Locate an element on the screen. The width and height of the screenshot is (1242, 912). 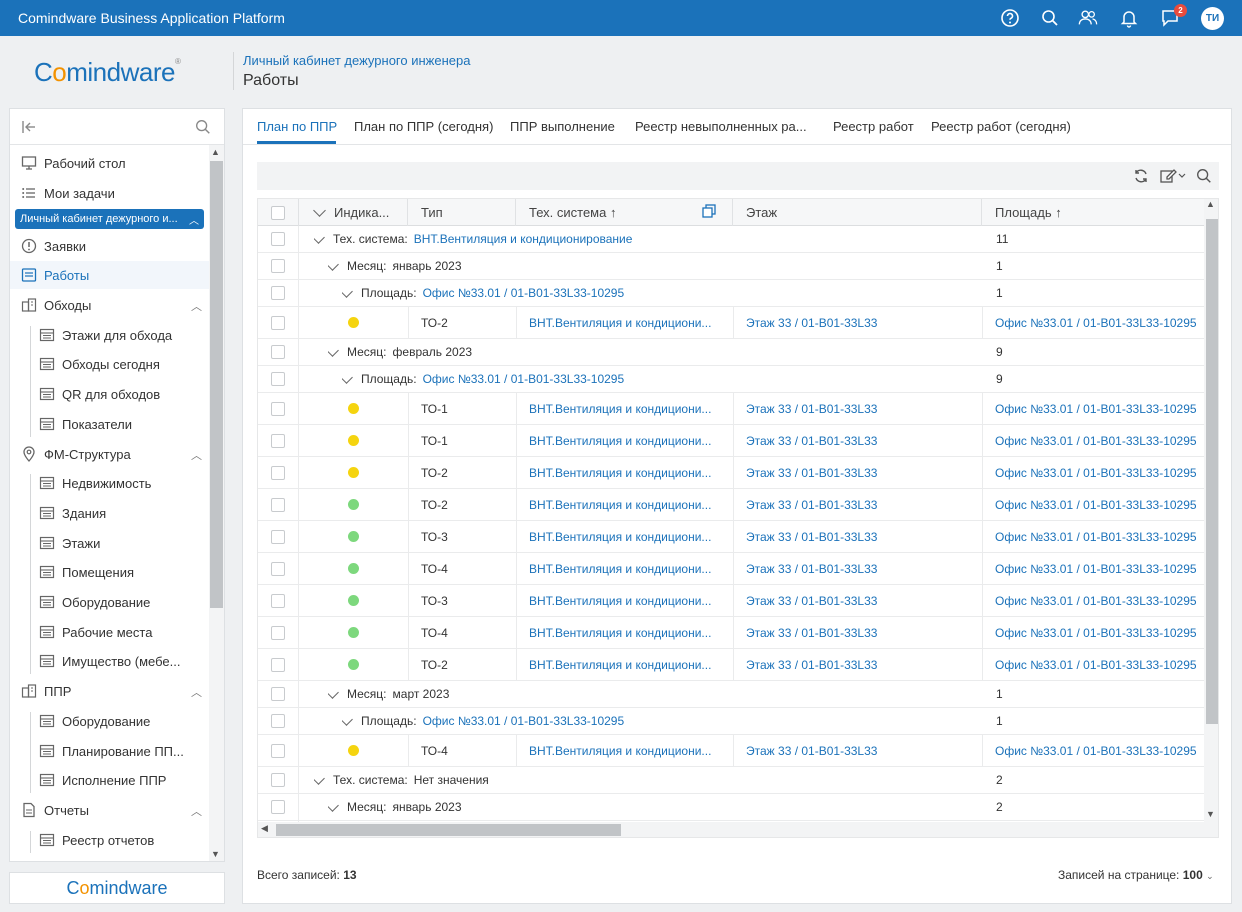
grid-scroll-down-icon: ▼ is located at coordinates (1210, 814).